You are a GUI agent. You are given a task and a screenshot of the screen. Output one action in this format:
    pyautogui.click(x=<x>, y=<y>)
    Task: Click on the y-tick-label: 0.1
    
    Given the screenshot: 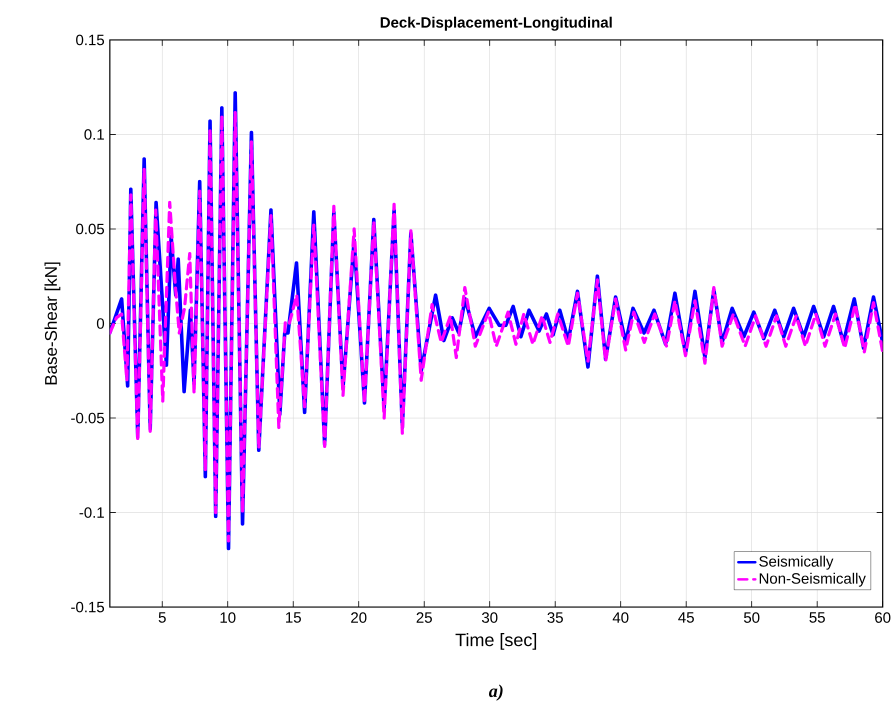 What is the action you would take?
    pyautogui.click(x=94, y=134)
    